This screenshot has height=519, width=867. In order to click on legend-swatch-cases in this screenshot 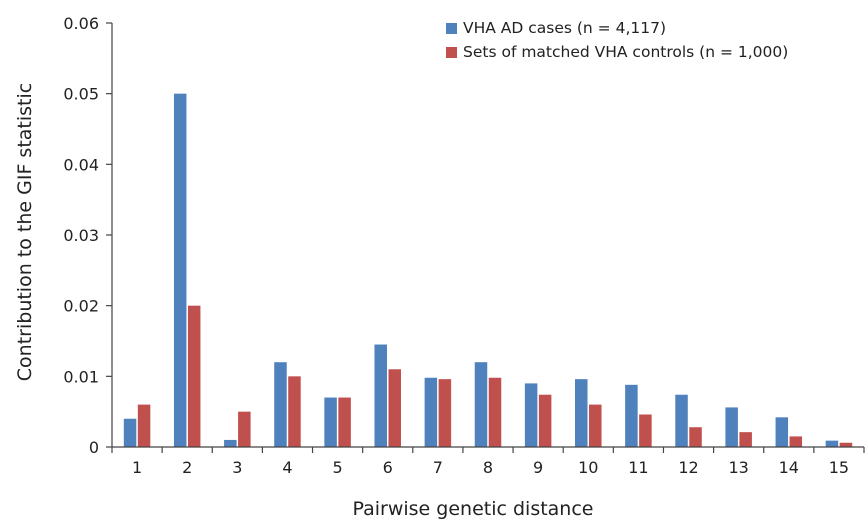, I will do `click(451, 28)`.